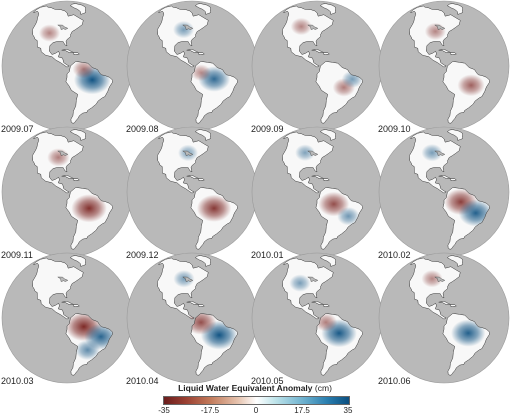 The width and height of the screenshot is (510, 417). Describe the element at coordinates (17, 129) in the screenshot. I see `panel-date-label: 2009.07` at that location.